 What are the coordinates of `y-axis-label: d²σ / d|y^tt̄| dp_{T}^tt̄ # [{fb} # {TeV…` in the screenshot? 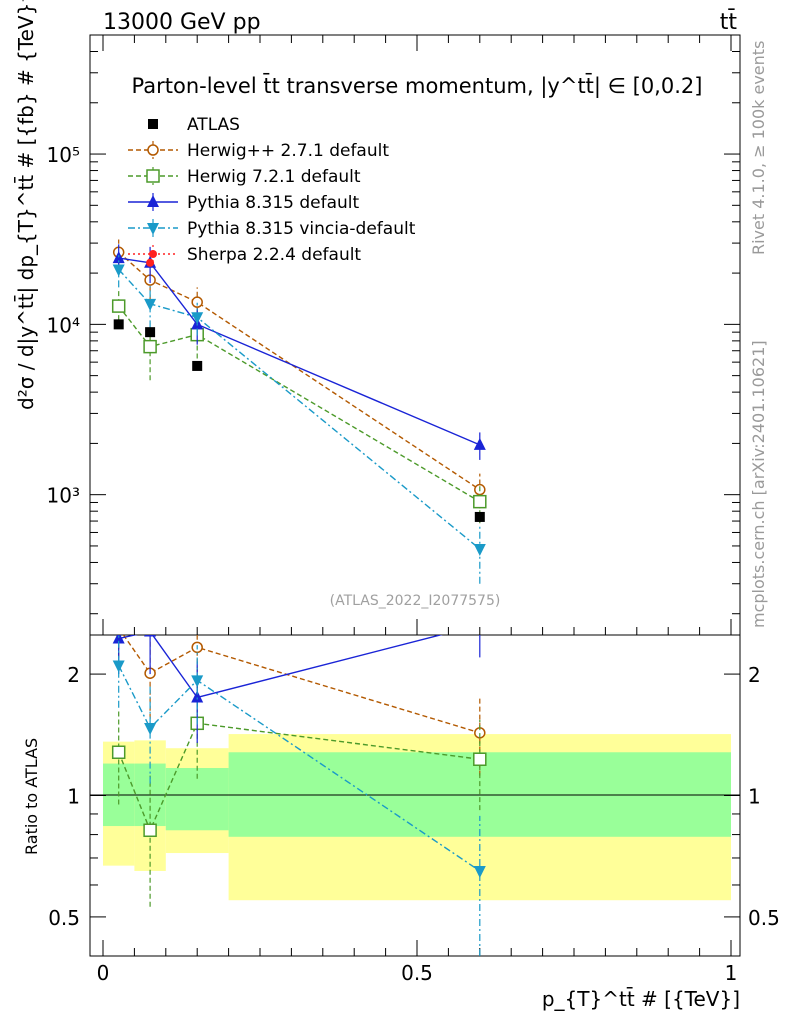 It's located at (25, 205).